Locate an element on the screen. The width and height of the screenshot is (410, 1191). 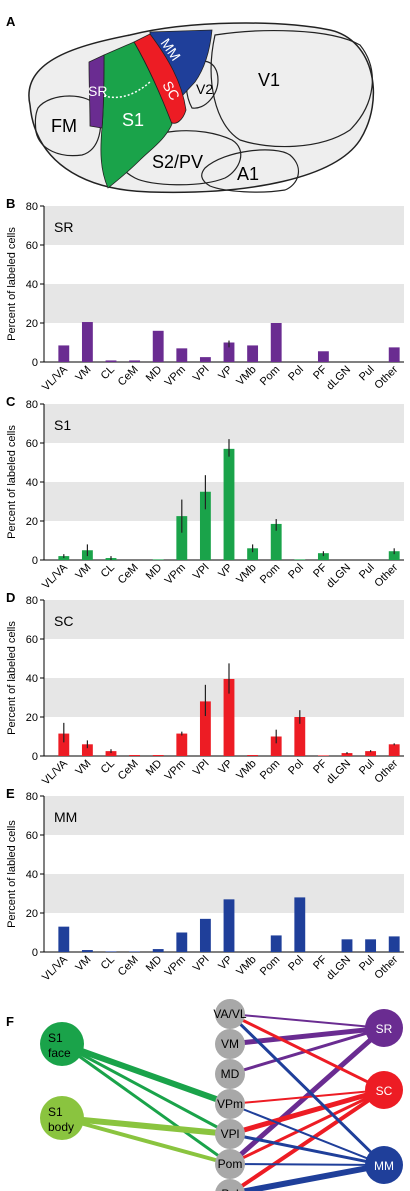
x-tick-label: CeM is located at coordinates (128, 574).